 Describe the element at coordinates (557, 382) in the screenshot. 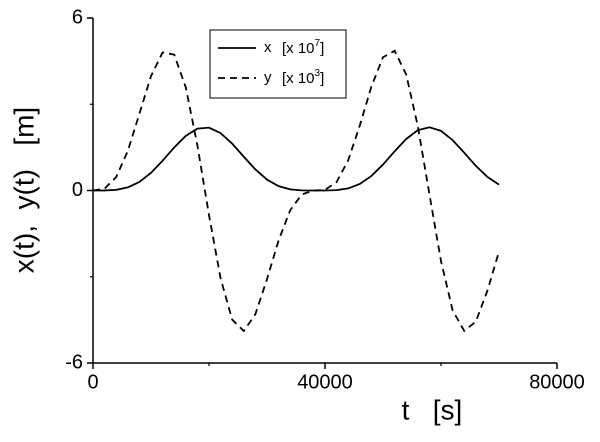

I see `x-tick-label: 80000` at that location.